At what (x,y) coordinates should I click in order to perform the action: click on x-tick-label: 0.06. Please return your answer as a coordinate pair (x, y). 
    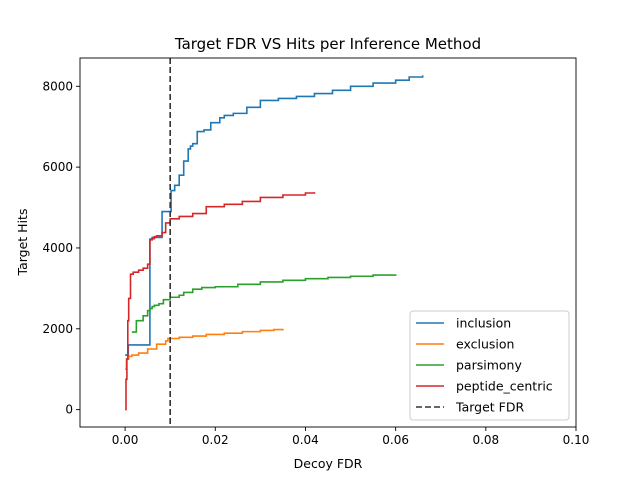
    Looking at the image, I should click on (395, 440).